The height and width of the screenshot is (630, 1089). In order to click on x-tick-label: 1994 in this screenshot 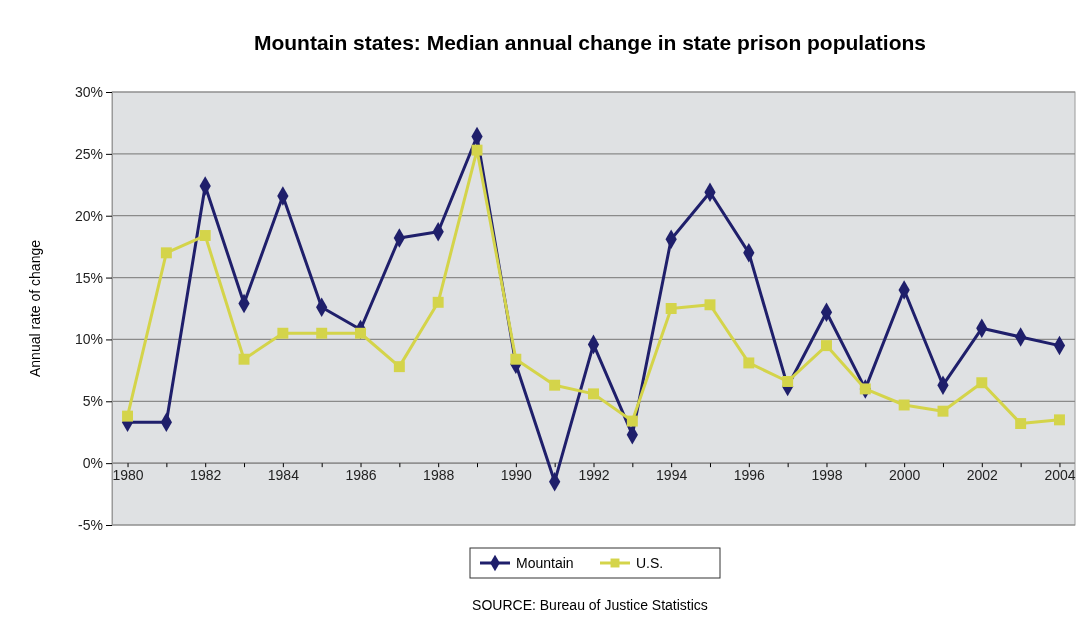, I will do `click(672, 475)`.